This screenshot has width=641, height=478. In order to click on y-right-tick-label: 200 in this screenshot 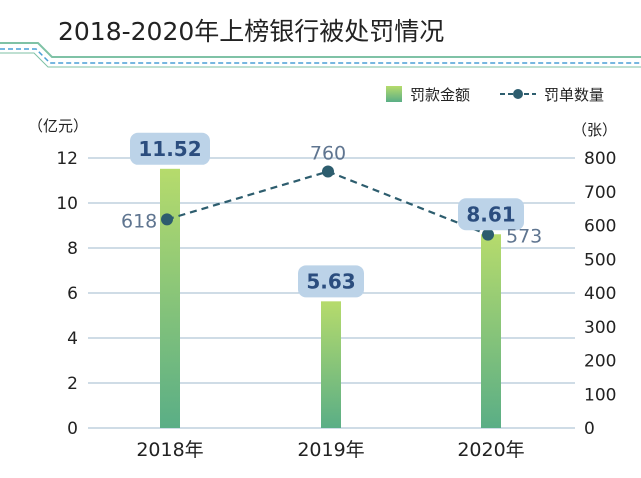, I will do `click(600, 362)`.